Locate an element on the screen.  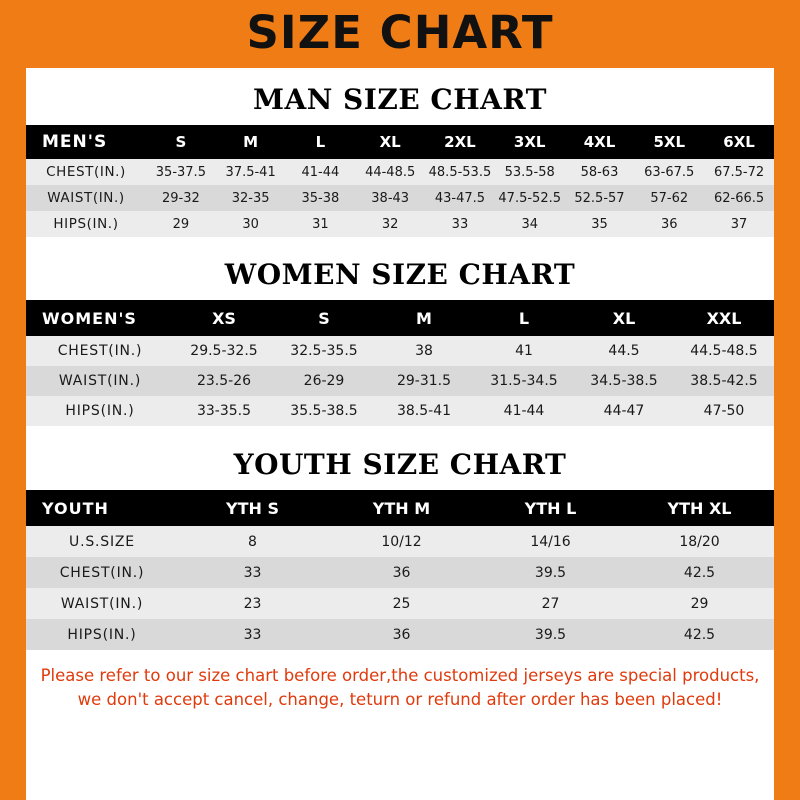
cell: 29.5-32.5 is located at coordinates (224, 351).